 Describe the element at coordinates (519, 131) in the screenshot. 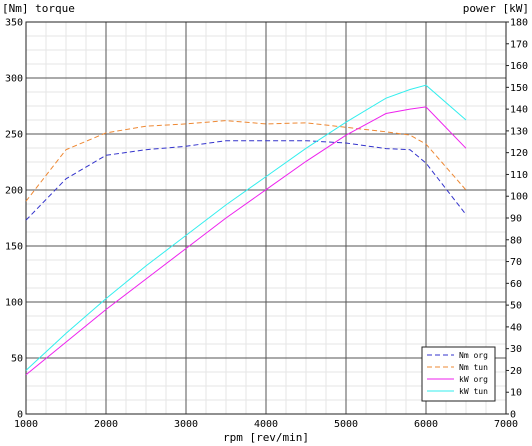

I see `y-right-tick-label: 130` at that location.